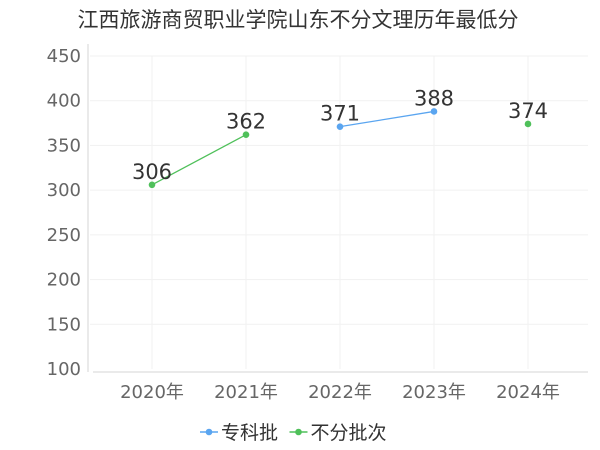 This screenshot has width=600, height=450. What do you see at coordinates (64, 56) in the screenshot?
I see `y-tick-label: 450` at bounding box center [64, 56].